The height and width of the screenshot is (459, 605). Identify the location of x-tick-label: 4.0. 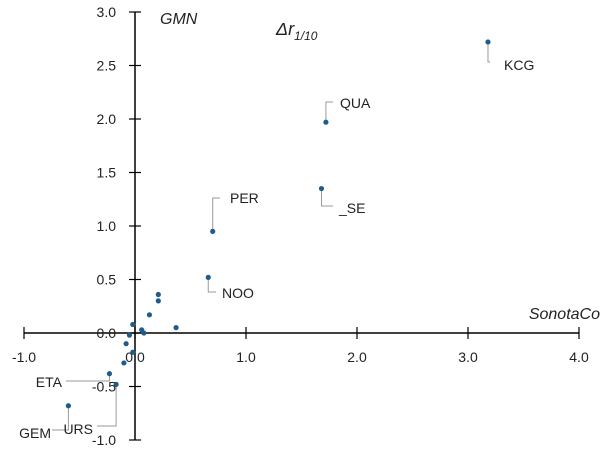
(579, 357).